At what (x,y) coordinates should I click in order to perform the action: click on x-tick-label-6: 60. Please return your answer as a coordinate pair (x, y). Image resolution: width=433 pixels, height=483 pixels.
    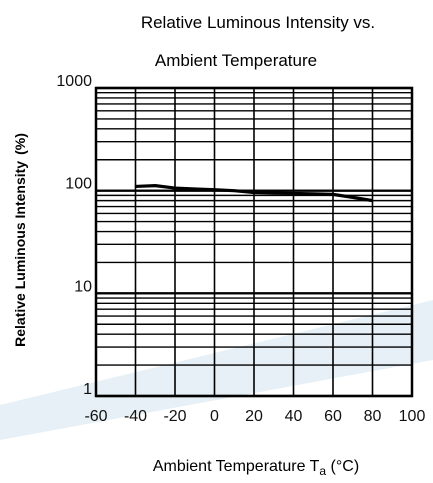
    Looking at the image, I should click on (333, 416).